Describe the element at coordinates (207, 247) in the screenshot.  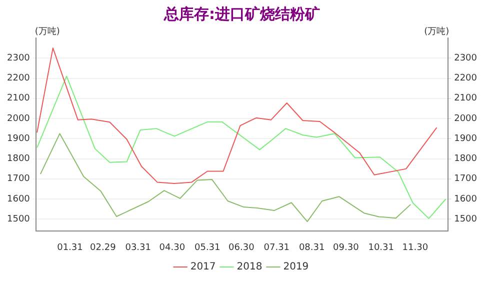
I see `x-tick-label: 05.31` at that location.